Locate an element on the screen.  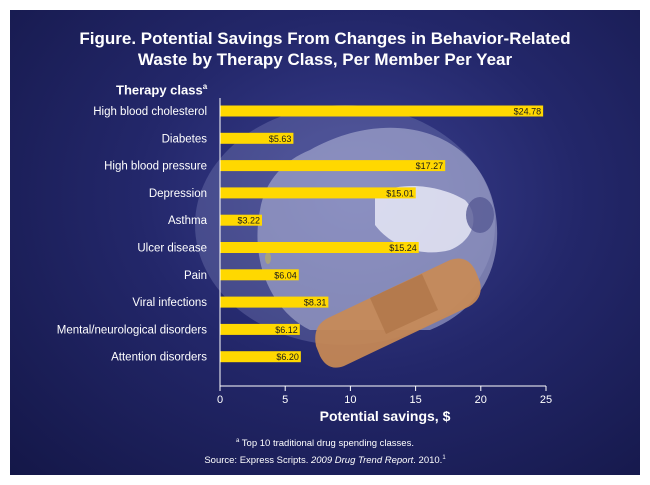
data-label-high-blood-pressure: $17.27 is located at coordinates (430, 166).